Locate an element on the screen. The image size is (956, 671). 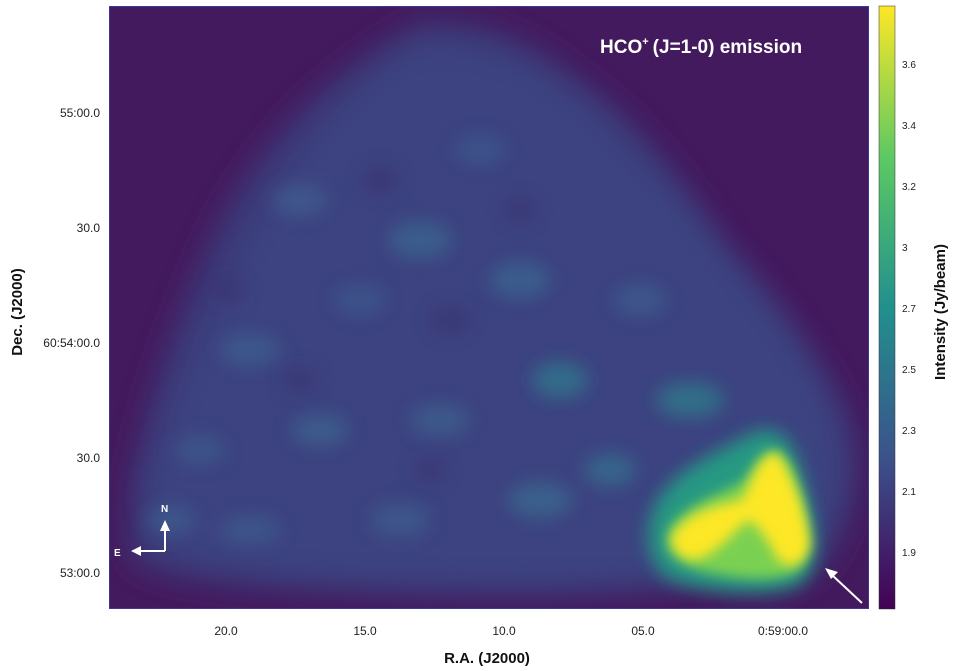
colorbar-tick: 2.7 is located at coordinates (909, 309).